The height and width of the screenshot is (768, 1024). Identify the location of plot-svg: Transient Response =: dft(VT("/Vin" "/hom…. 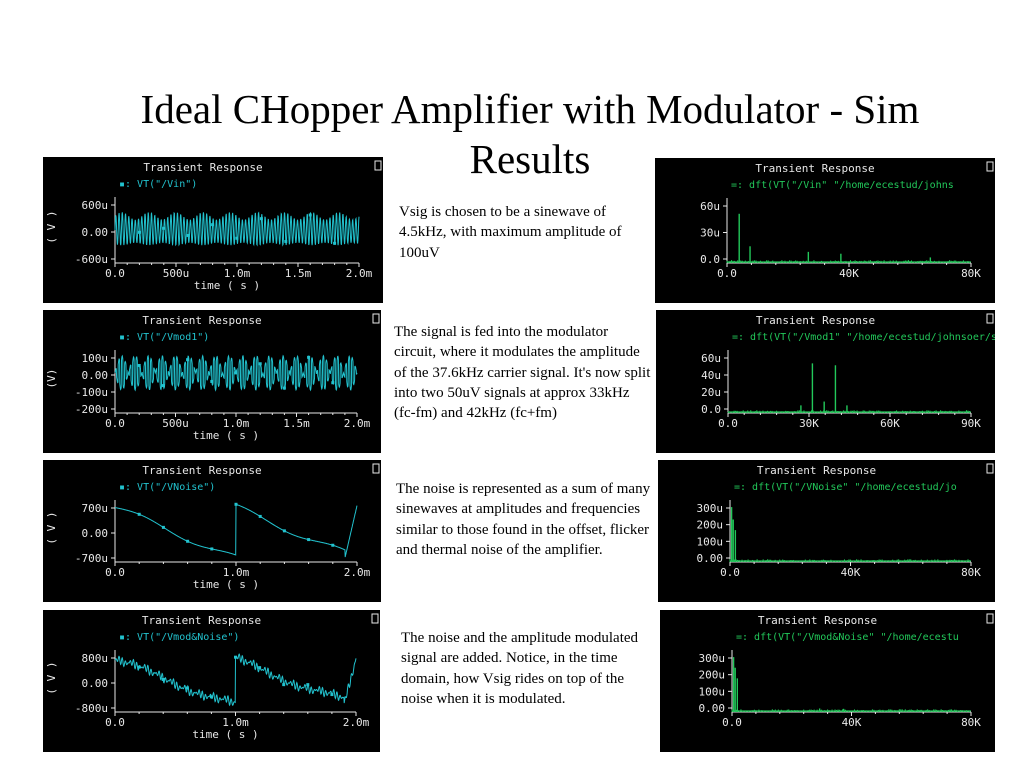
(847, 220).